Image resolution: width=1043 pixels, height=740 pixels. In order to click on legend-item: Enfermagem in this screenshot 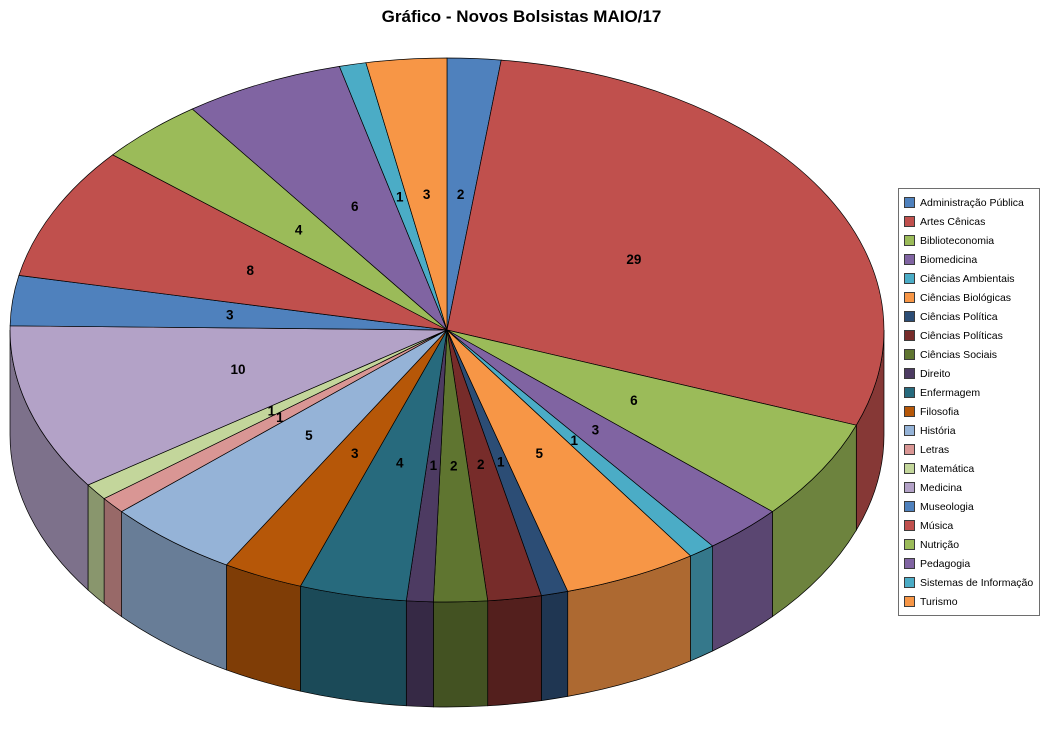, I will do `click(969, 392)`.